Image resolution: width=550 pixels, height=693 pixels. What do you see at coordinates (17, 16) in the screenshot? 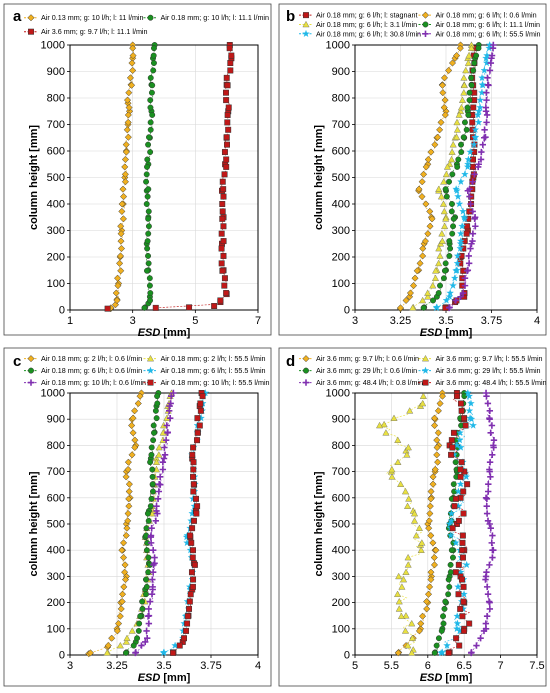
I see `panel-letter: a` at bounding box center [17, 16].